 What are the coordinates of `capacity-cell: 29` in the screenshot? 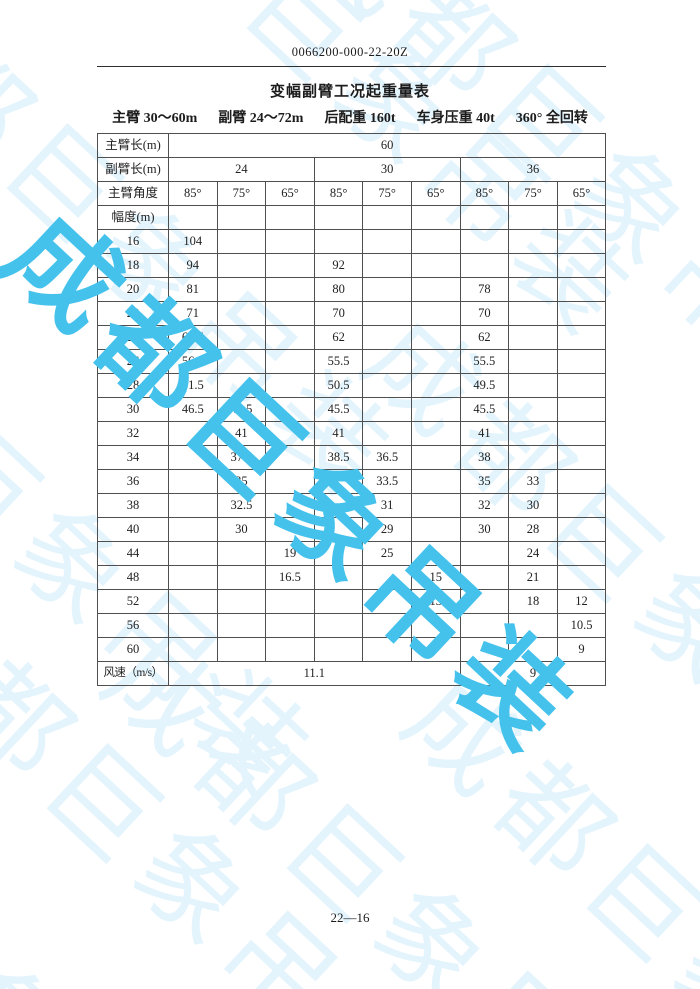 It's located at (387, 529).